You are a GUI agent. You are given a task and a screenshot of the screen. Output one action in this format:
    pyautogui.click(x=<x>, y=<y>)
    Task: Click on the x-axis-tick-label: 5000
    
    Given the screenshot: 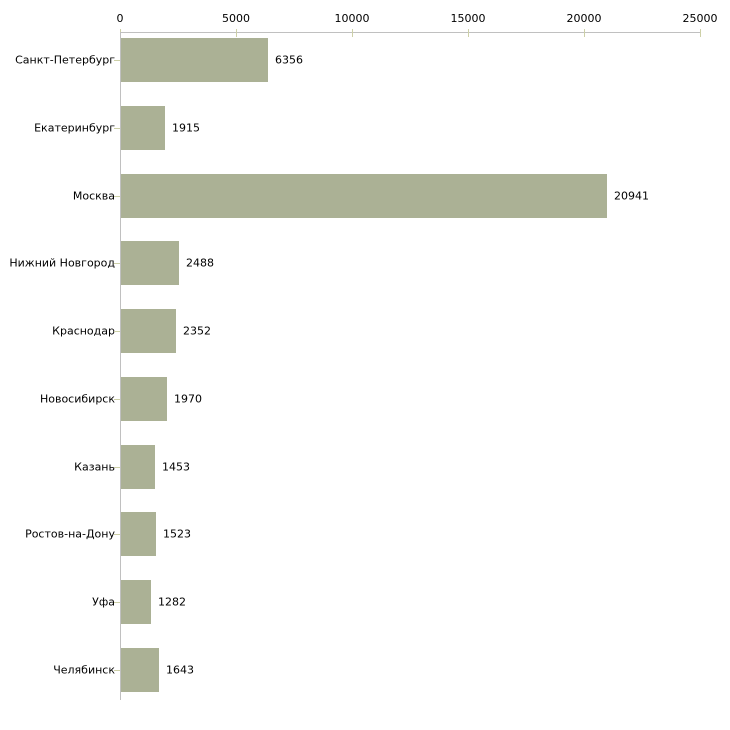 What is the action you would take?
    pyautogui.click(x=236, y=18)
    